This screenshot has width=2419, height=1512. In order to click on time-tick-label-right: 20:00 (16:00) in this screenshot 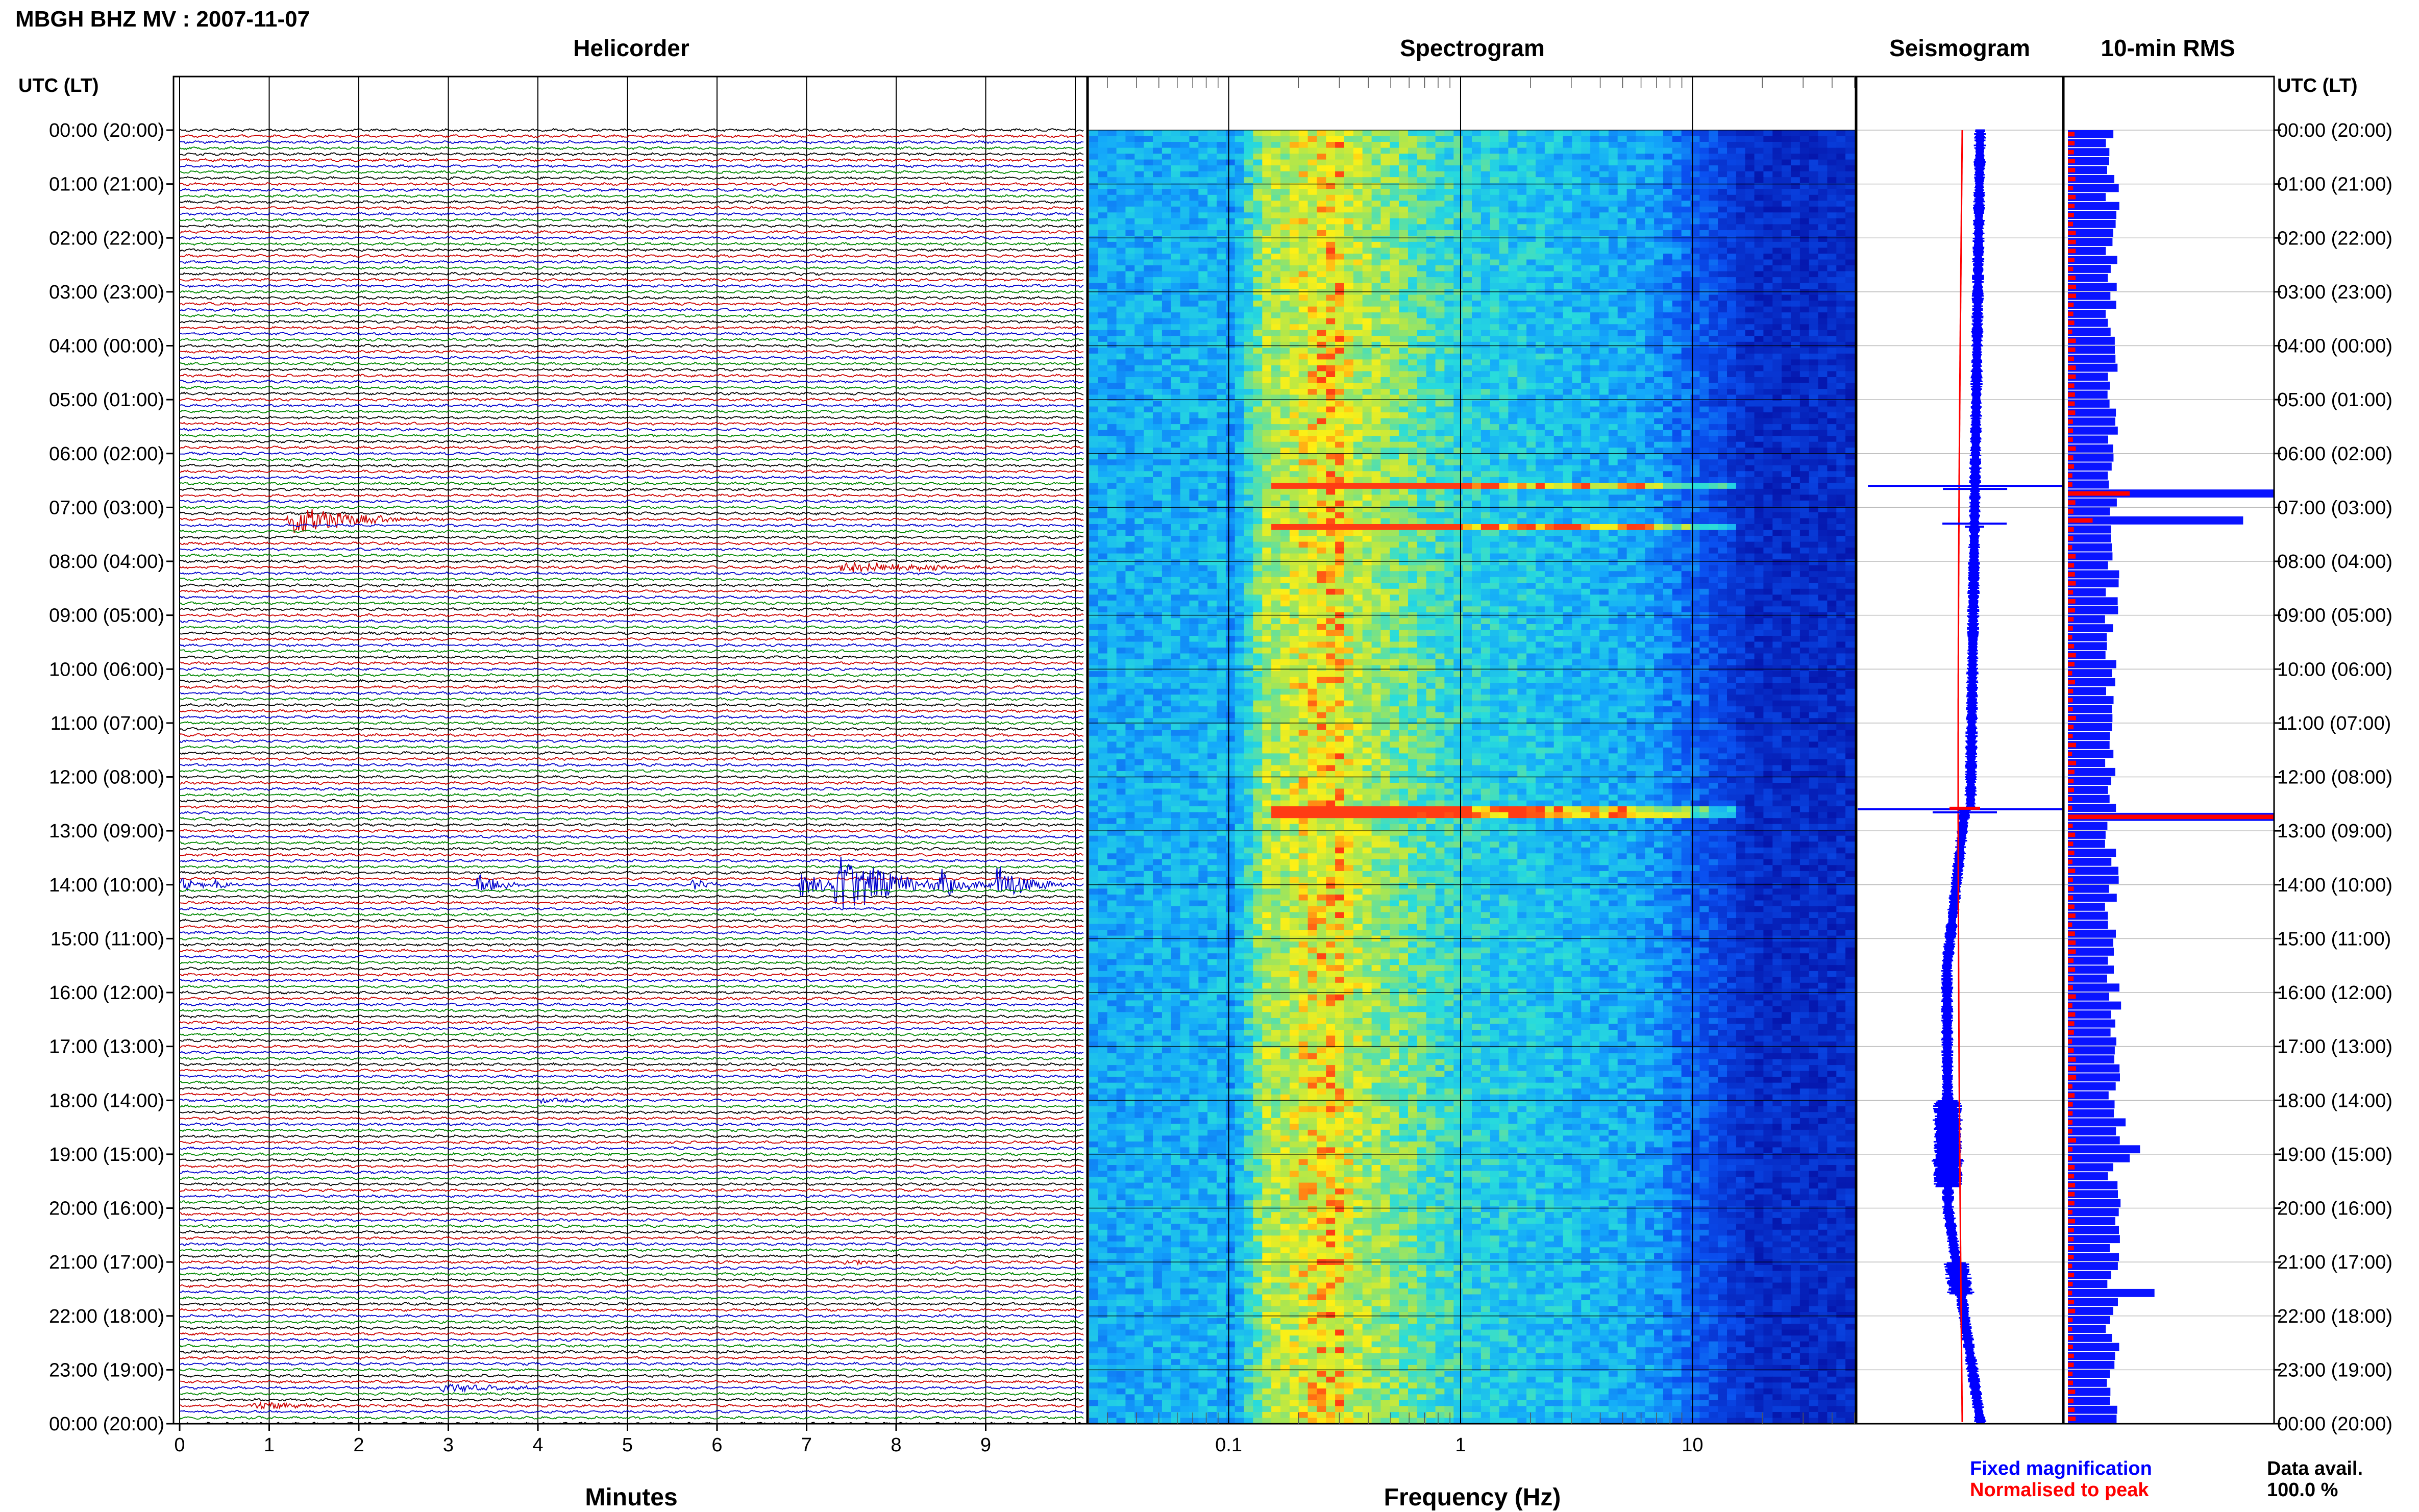, I will do `click(2334, 1209)`.